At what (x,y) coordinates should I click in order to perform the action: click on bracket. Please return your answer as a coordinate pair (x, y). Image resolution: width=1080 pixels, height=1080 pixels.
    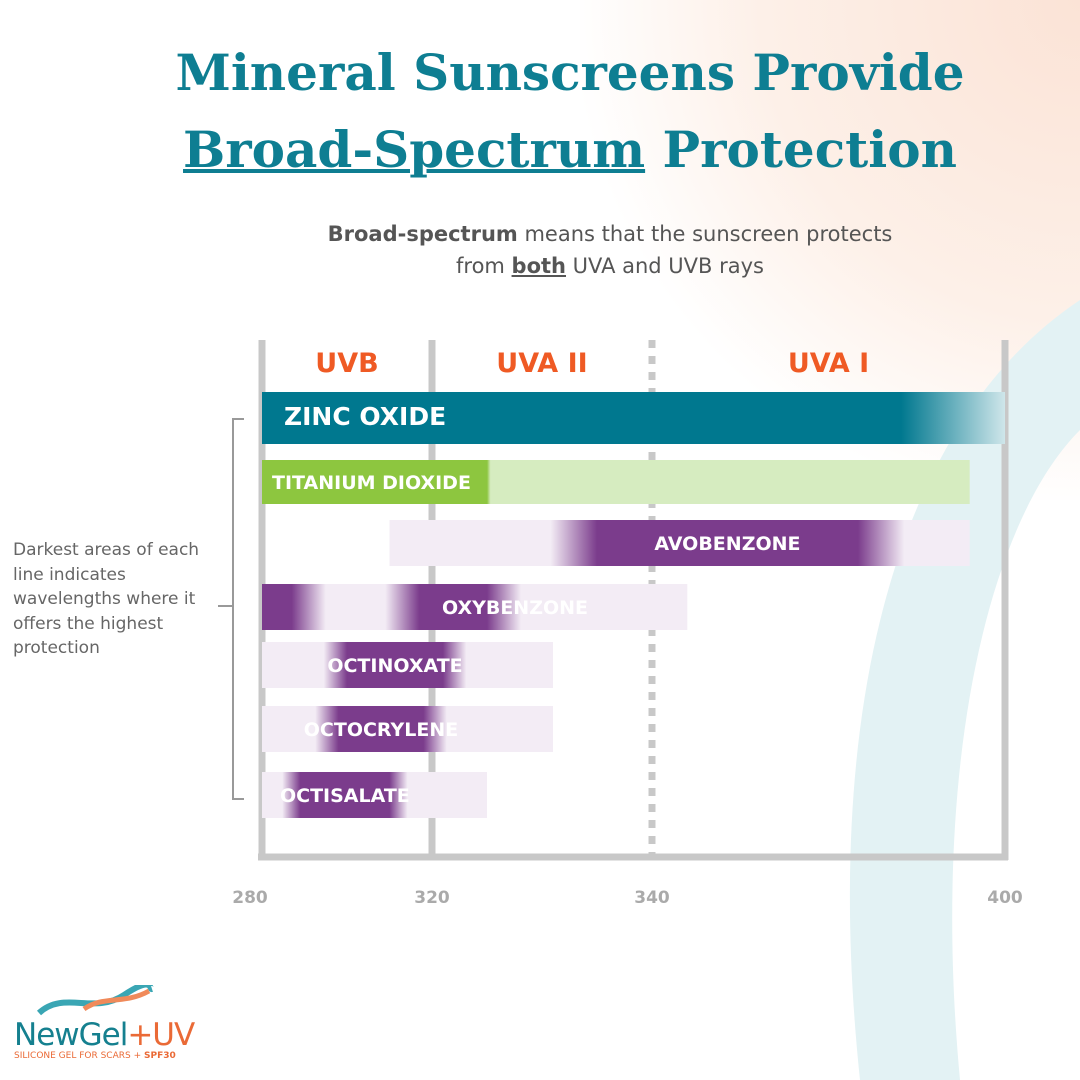
    Looking at the image, I should click on (238, 609).